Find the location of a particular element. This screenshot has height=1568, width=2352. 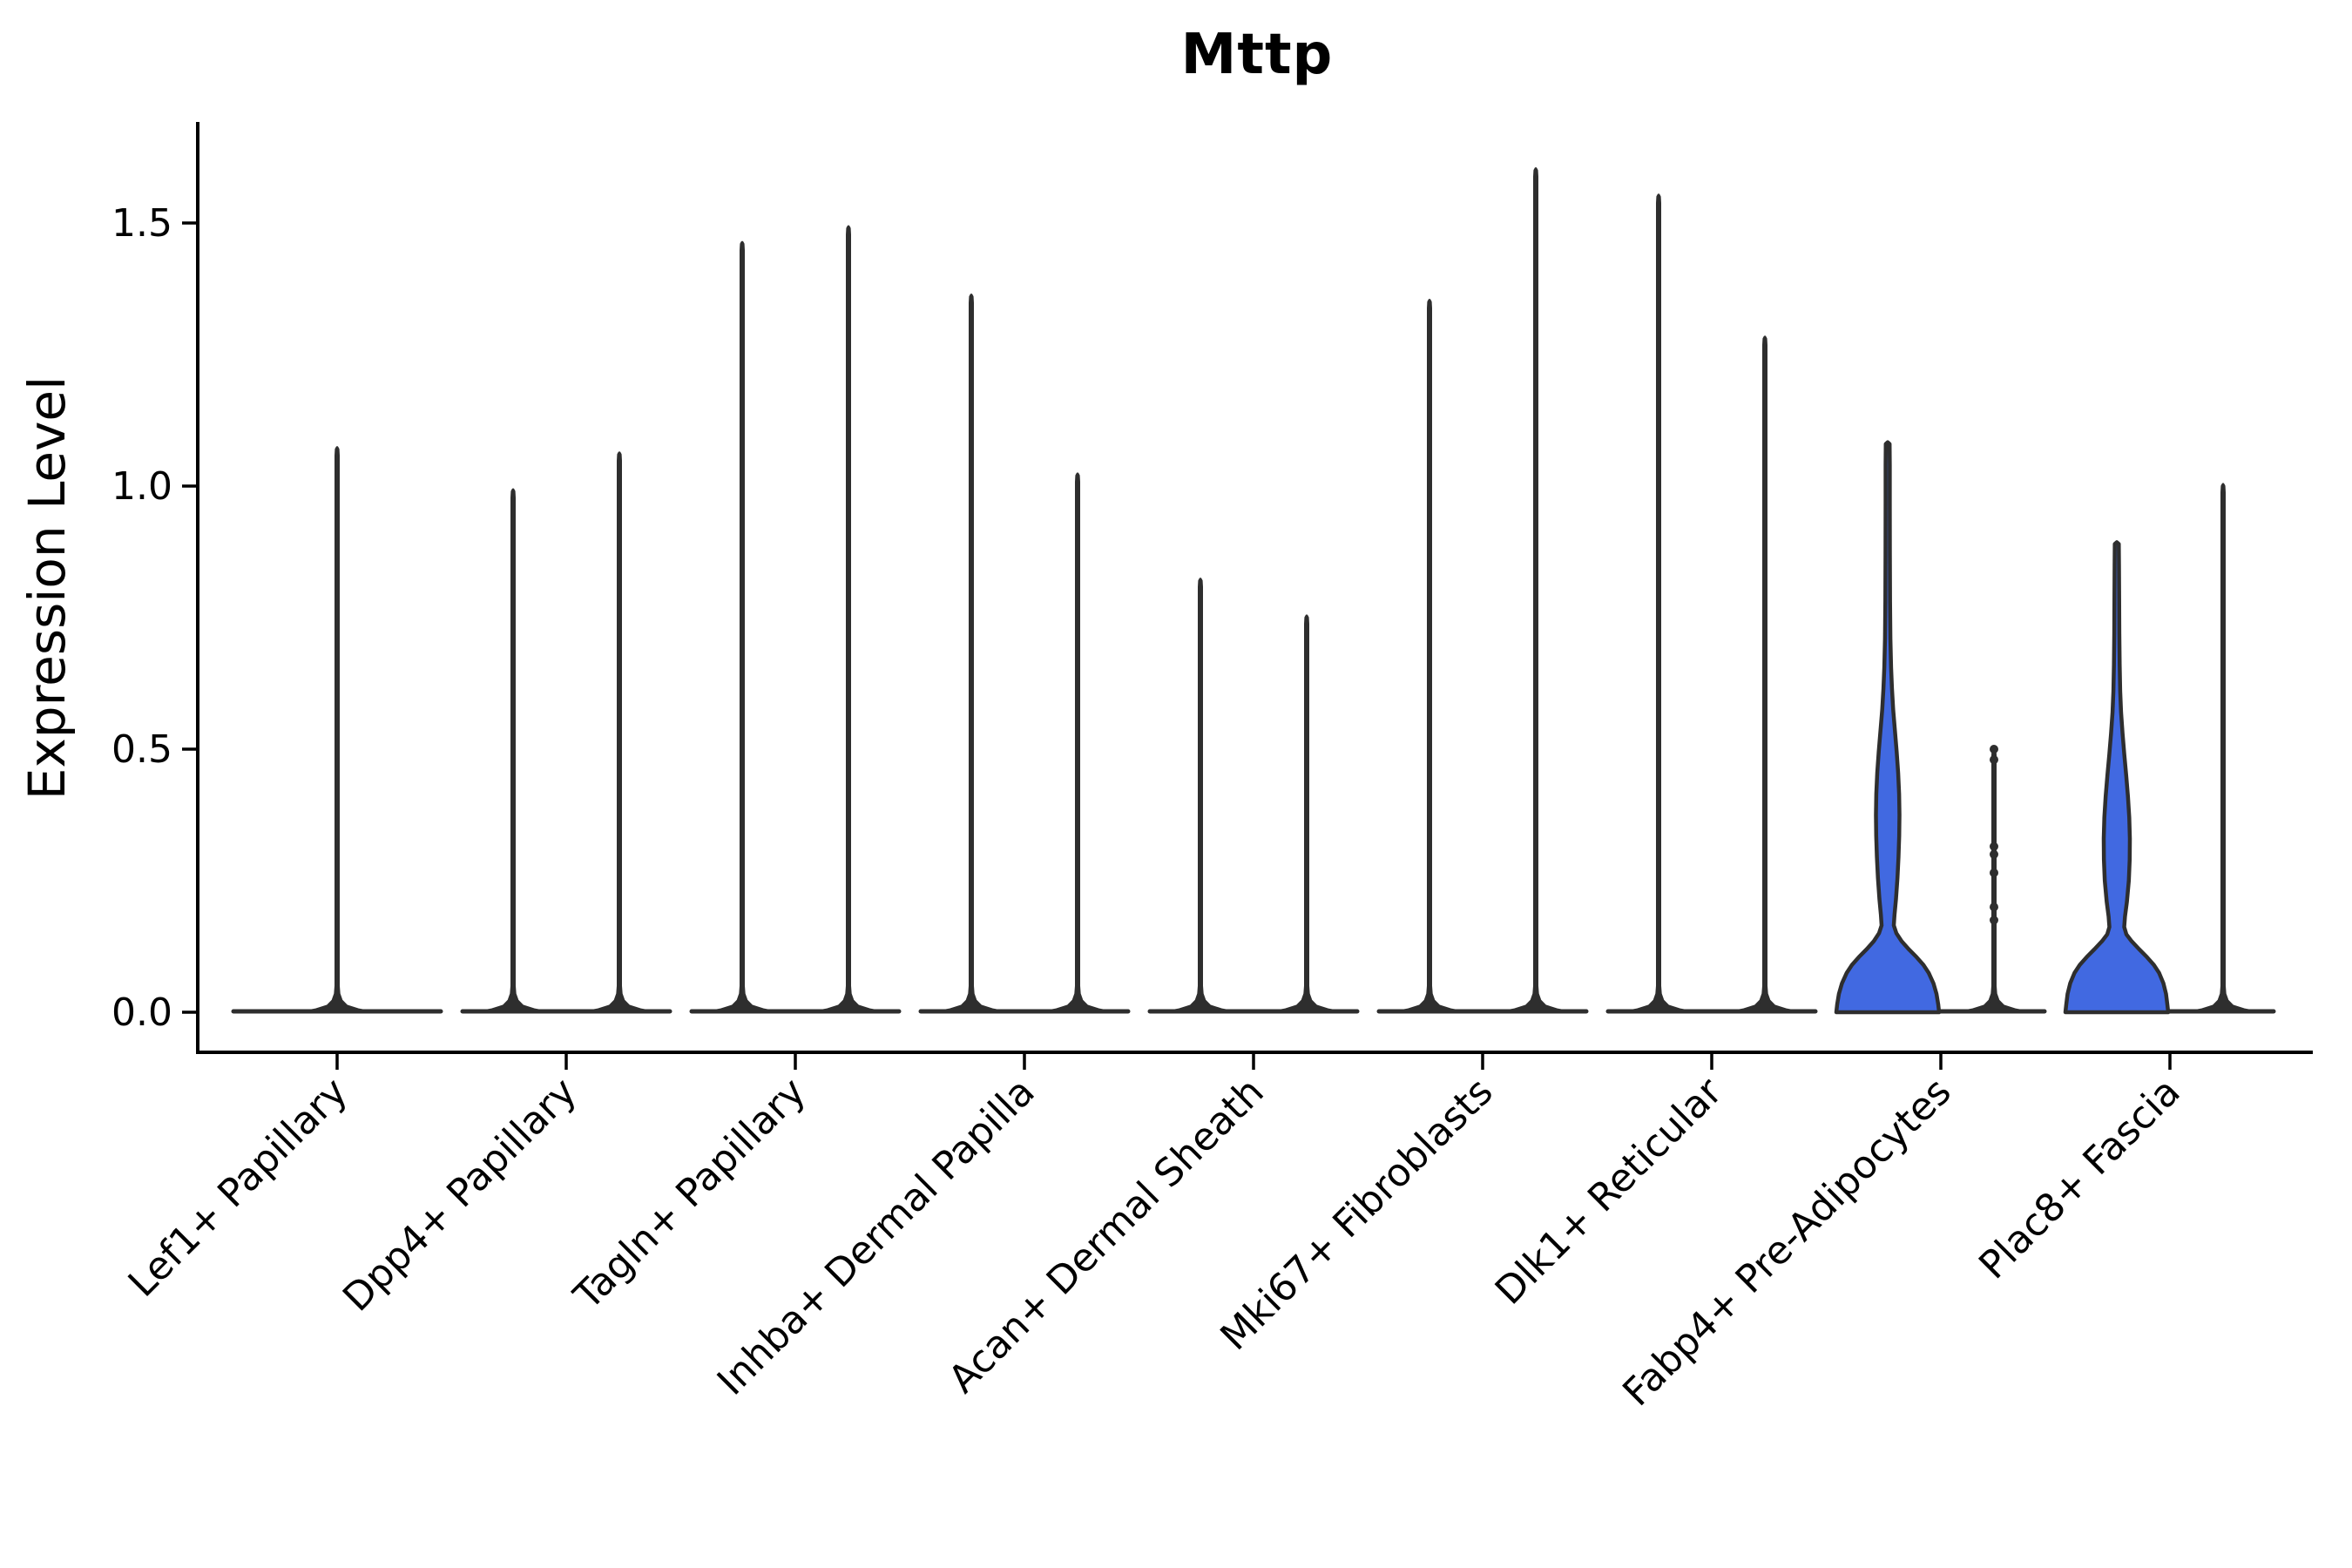

x-tick-label: Dlk1+ Reticular is located at coordinates (1609, 1191).